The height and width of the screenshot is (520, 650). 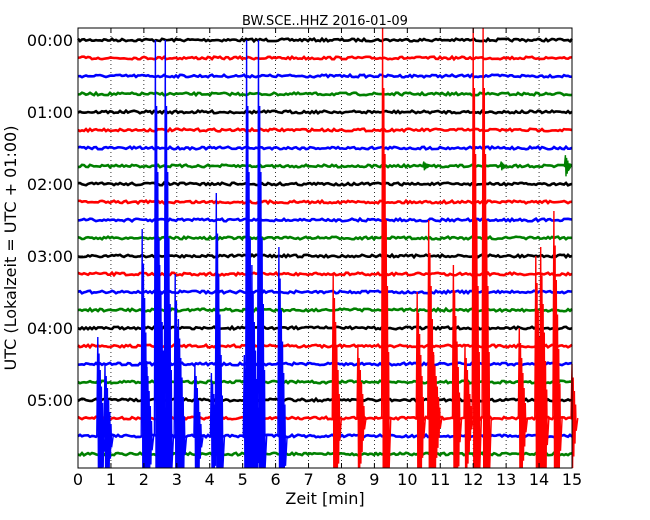 I want to click on x-axis-label: Zeit [min], so click(x=324, y=498).